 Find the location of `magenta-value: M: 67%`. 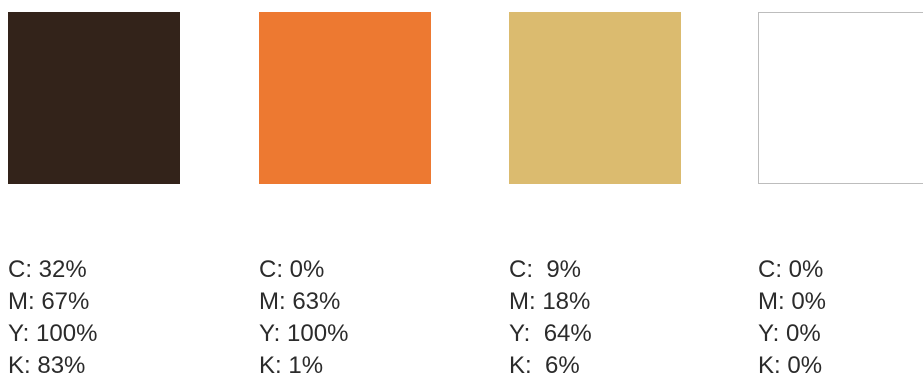

magenta-value: M: 67% is located at coordinates (49, 301).